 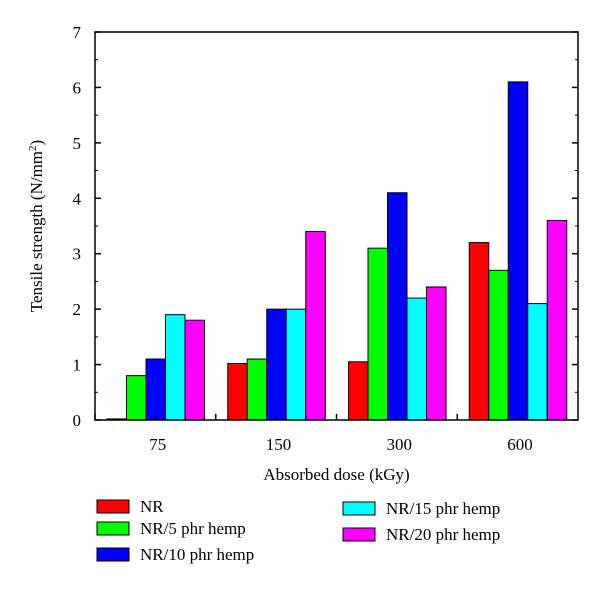 I want to click on x-tick-label: 300, so click(x=400, y=444).